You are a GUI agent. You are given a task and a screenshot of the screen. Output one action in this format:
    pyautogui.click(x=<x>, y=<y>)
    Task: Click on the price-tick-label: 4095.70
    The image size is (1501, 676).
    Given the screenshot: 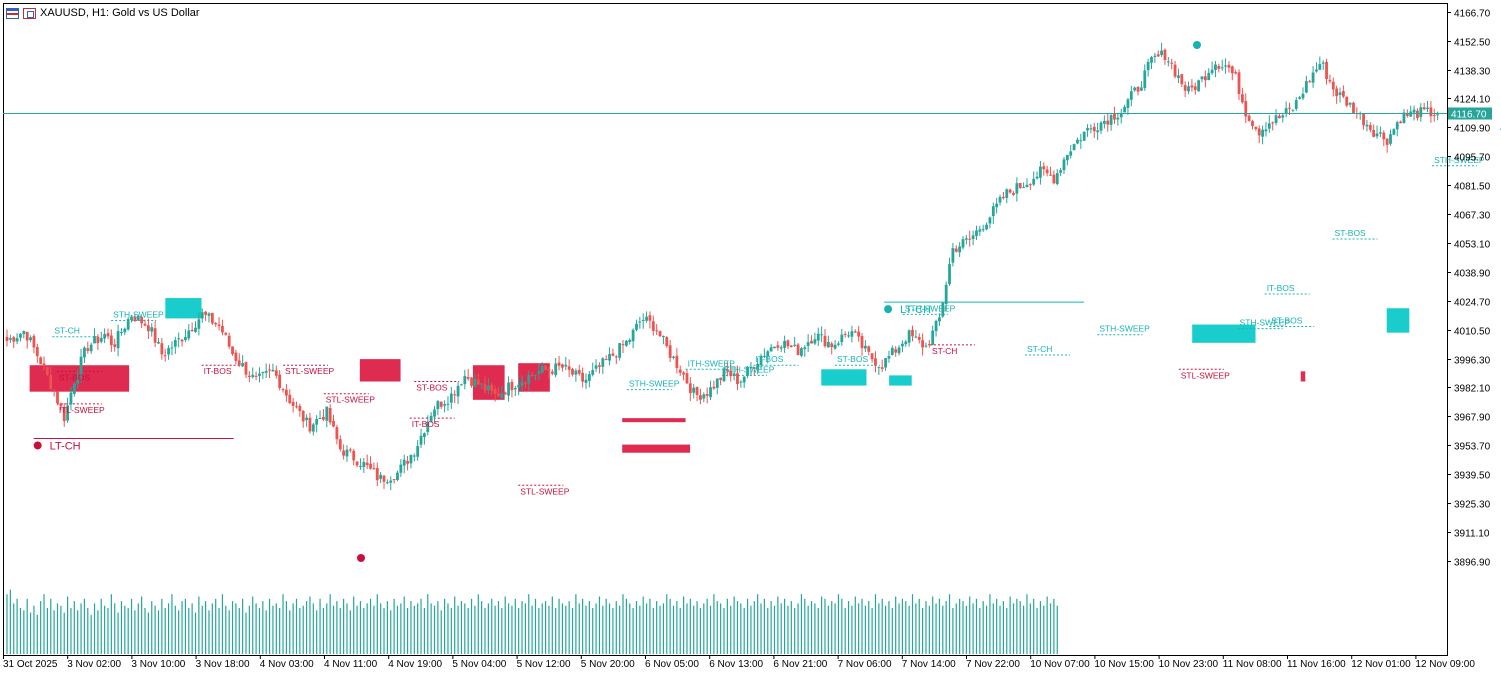 What is the action you would take?
    pyautogui.click(x=1472, y=158)
    